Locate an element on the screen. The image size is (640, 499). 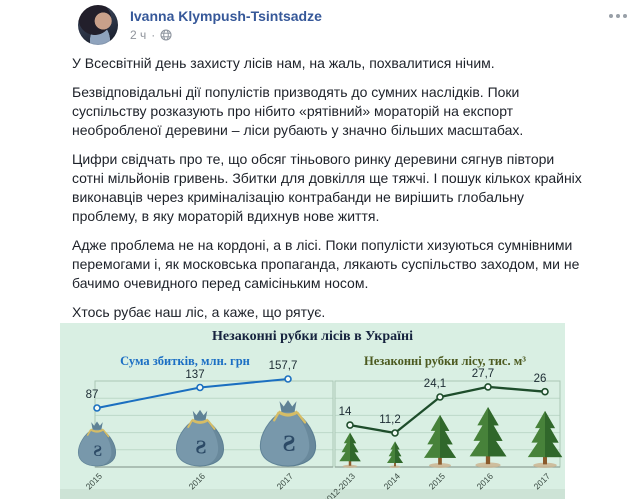
post-menu-button is located at coordinates (618, 16).